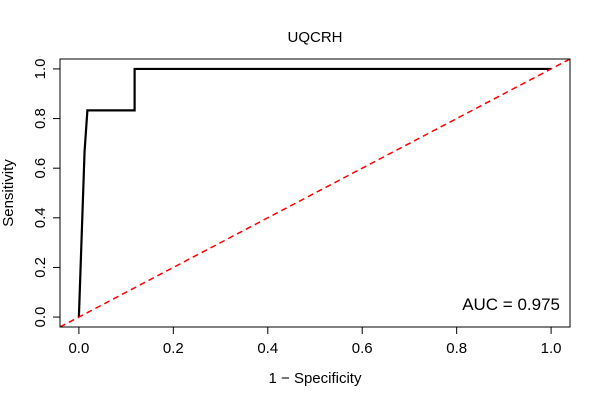 This screenshot has width=600, height=400. Describe the element at coordinates (267, 348) in the screenshot. I see `x-tick-label: 0.4` at that location.